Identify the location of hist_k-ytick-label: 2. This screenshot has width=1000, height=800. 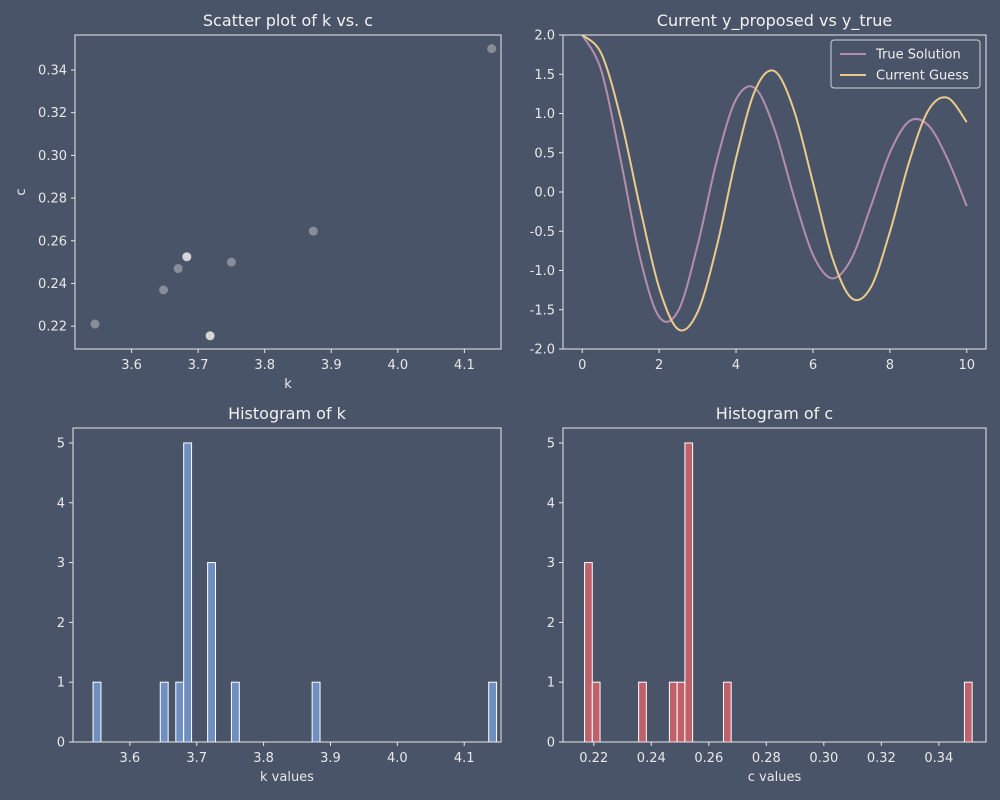
(61, 623).